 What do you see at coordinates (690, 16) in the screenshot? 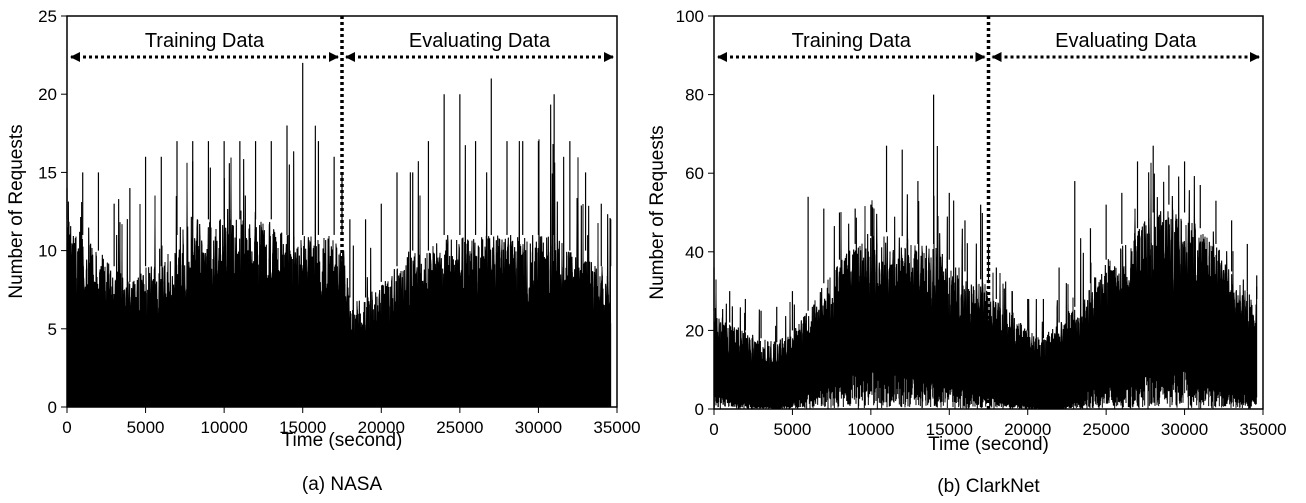
I see `y-tick-label: 100` at bounding box center [690, 16].